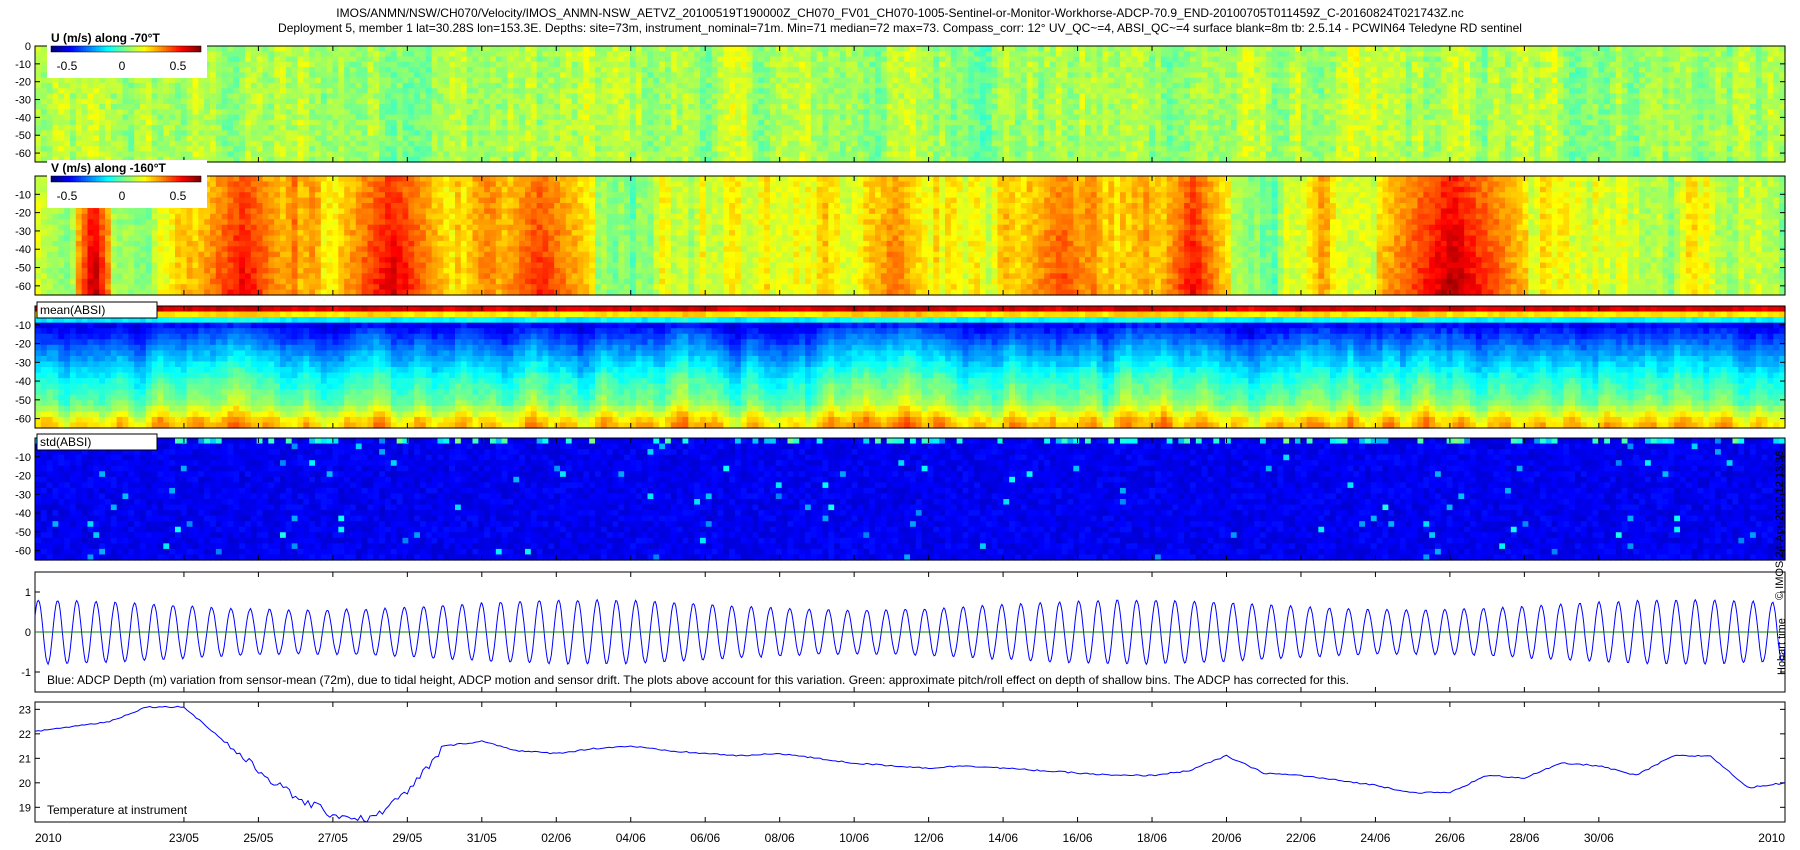 This screenshot has height=850, width=1800. Describe the element at coordinates (25, 759) in the screenshot. I see `y-tick-label: 21` at that location.